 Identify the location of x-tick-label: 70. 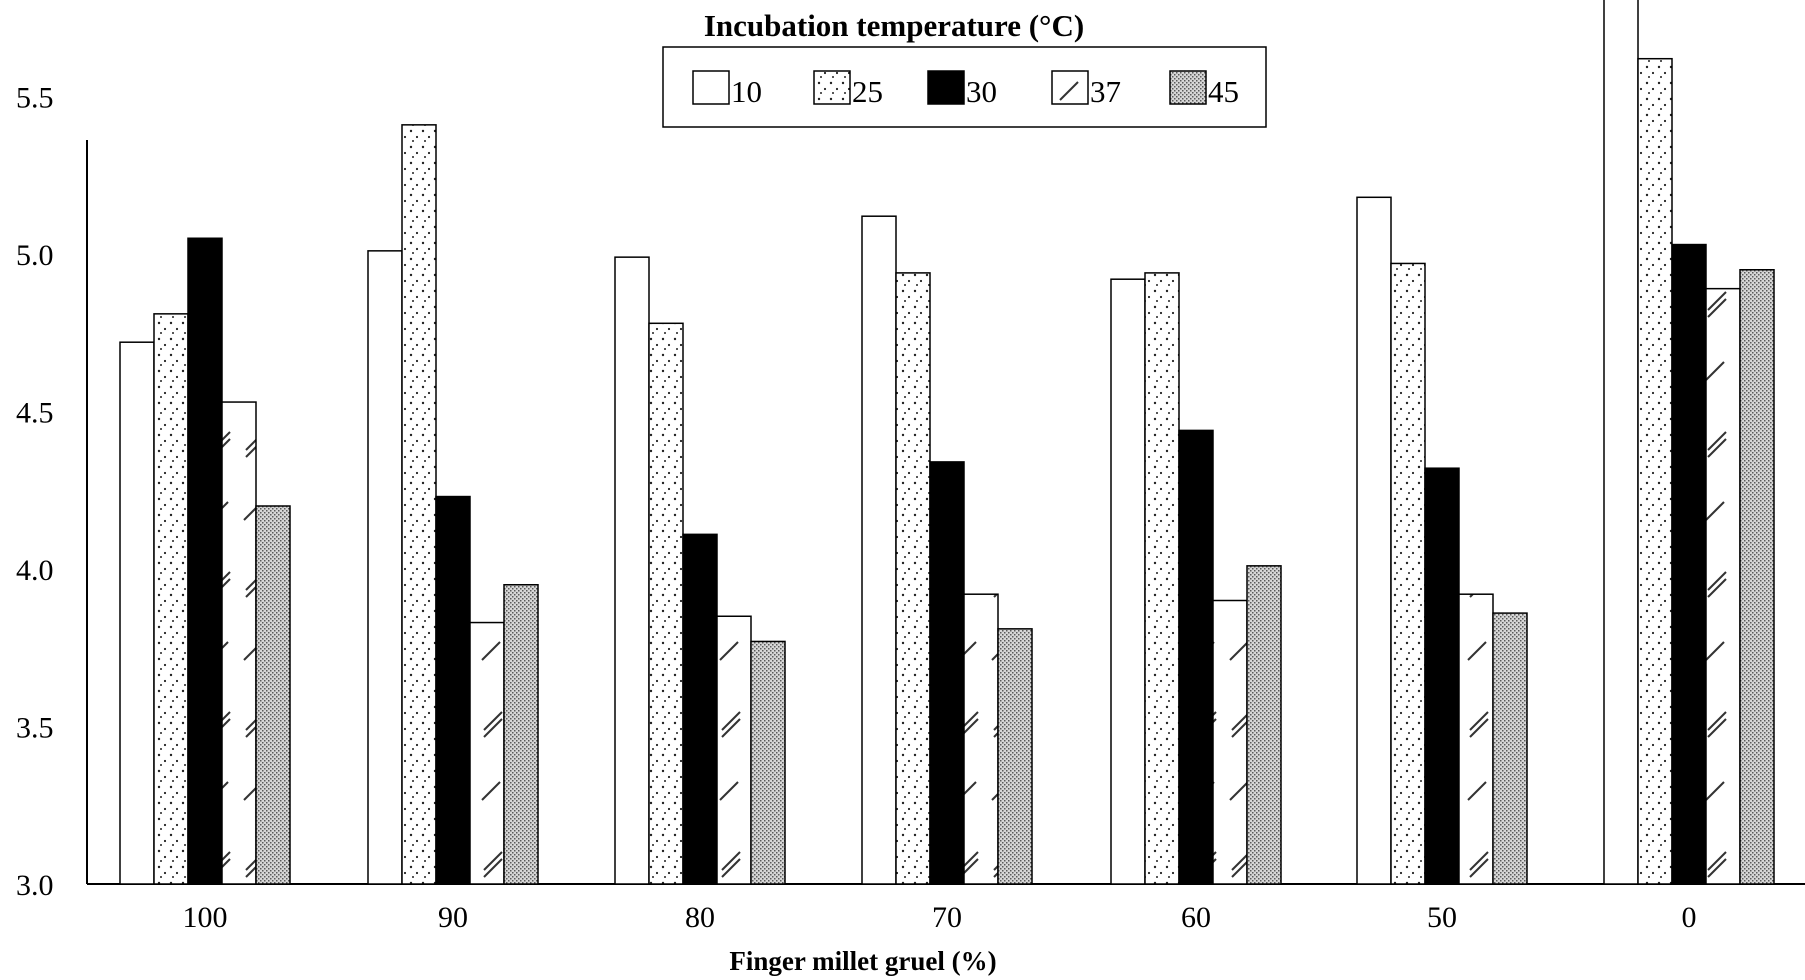
(947, 917).